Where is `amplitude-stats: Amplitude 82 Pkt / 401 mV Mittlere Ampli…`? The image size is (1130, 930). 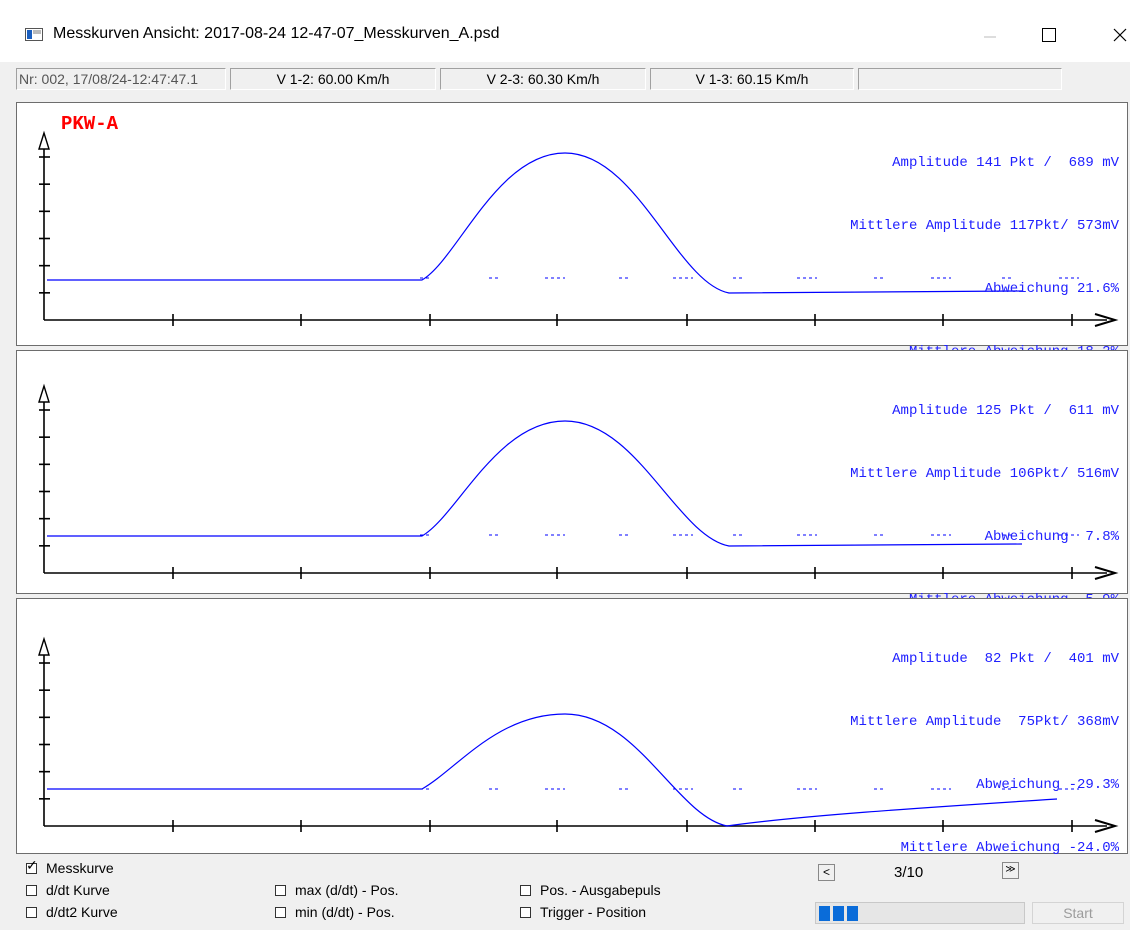
amplitude-stats: Amplitude 82 Pkt / 401 mV Mittlere Ampli… is located at coordinates (984, 754).